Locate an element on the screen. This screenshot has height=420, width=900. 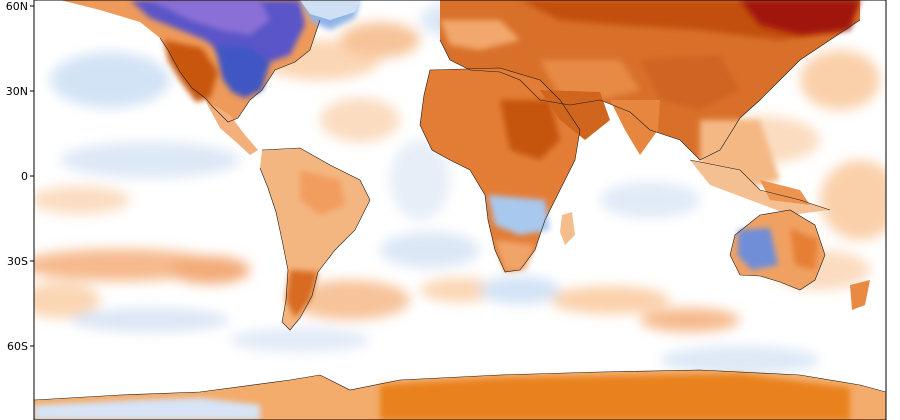
lat-tick-label: 60S is located at coordinates (17, 346).